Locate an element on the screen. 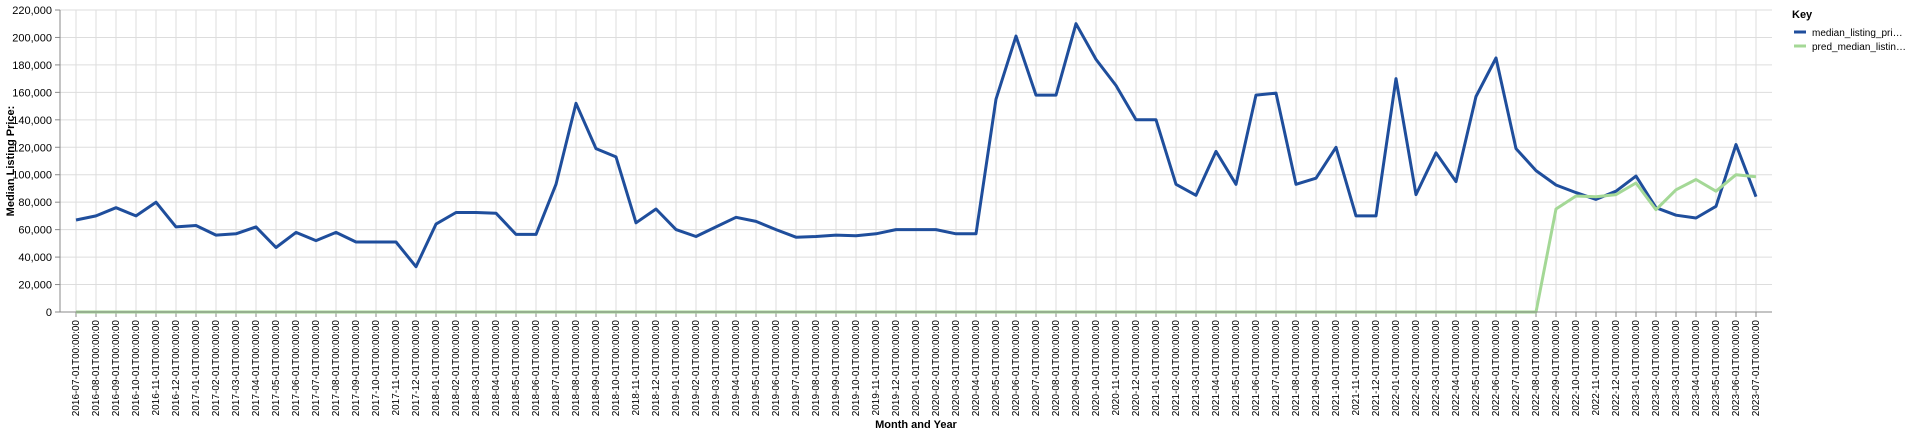 The width and height of the screenshot is (1920, 434). x-tick-label: 2022-08-01T00:00:00 is located at coordinates (1536, 368).